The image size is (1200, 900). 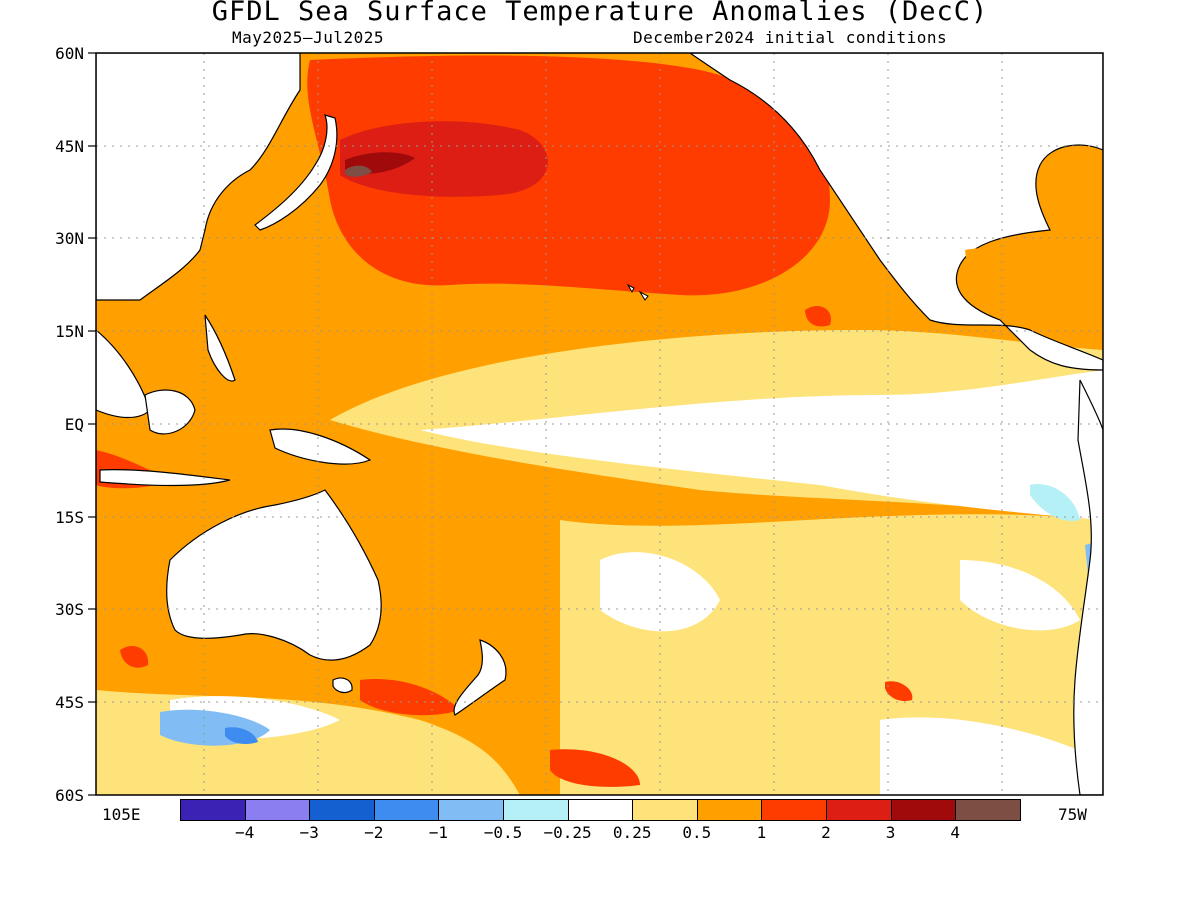 I want to click on forecast-period: May2025–Jul2025, so click(x=308, y=37).